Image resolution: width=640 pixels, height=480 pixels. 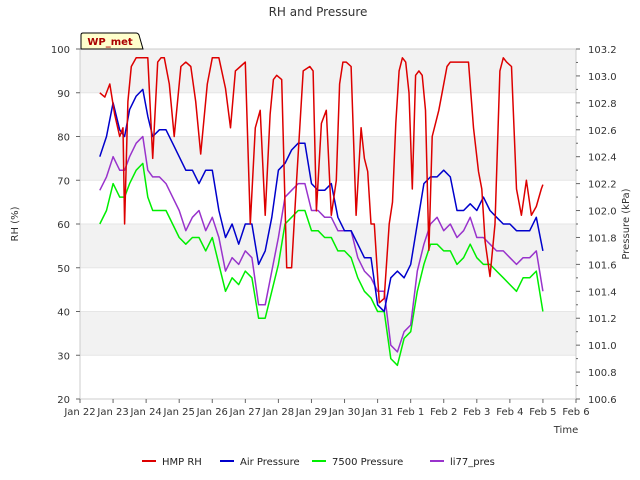 What do you see at coordinates (63, 269) in the screenshot?
I see `y-left-tick-label: 50` at bounding box center [63, 269].